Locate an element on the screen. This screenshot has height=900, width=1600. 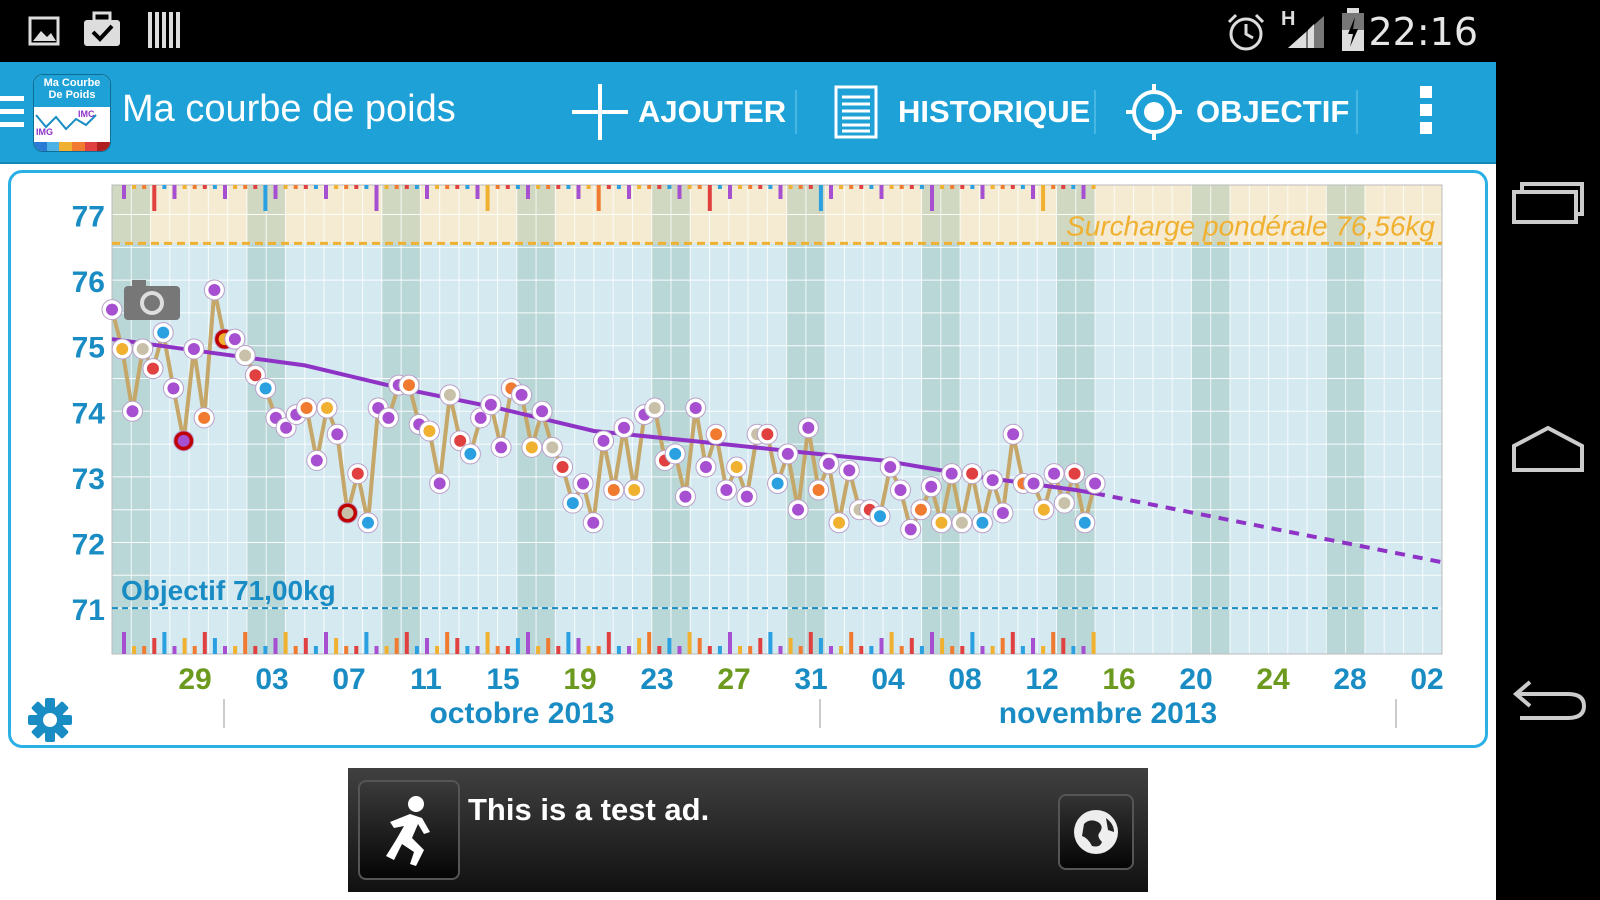
settings-gear-icon is located at coordinates (50, 720).